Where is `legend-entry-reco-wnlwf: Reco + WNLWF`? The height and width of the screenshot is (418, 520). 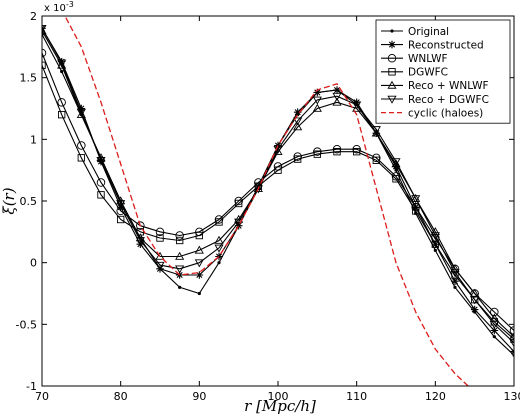 legend-entry-reco-wnlwf: Reco + WNLWF is located at coordinates (435, 86).